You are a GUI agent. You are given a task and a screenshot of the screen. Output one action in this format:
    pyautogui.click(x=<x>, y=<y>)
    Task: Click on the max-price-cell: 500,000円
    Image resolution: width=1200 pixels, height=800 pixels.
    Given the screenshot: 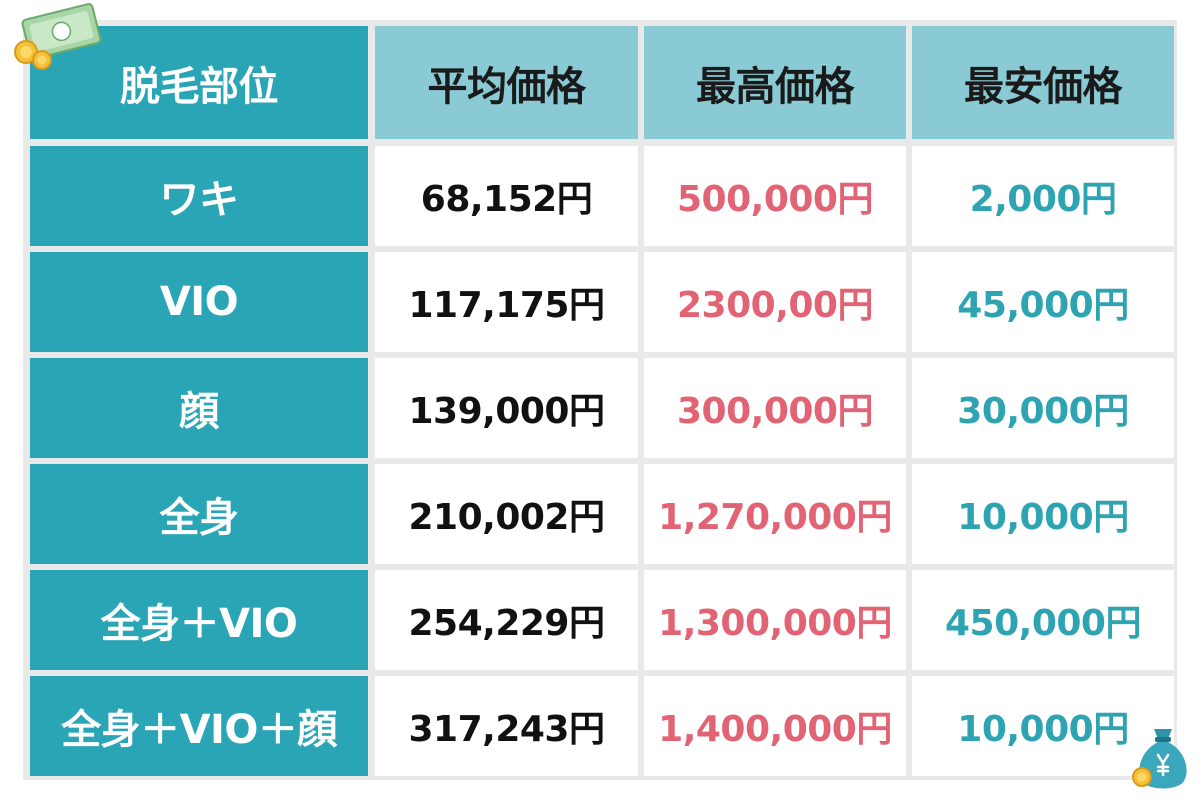 What is the action you would take?
    pyautogui.click(x=775, y=196)
    